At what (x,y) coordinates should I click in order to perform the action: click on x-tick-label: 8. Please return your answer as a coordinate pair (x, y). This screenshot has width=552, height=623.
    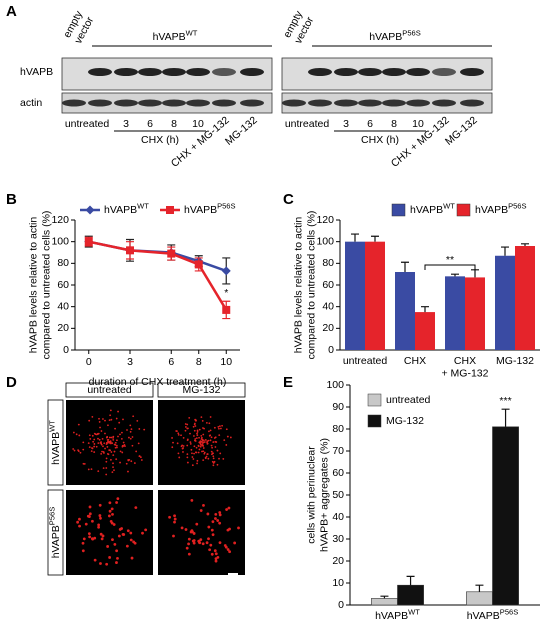
    Looking at the image, I should click on (199, 362).